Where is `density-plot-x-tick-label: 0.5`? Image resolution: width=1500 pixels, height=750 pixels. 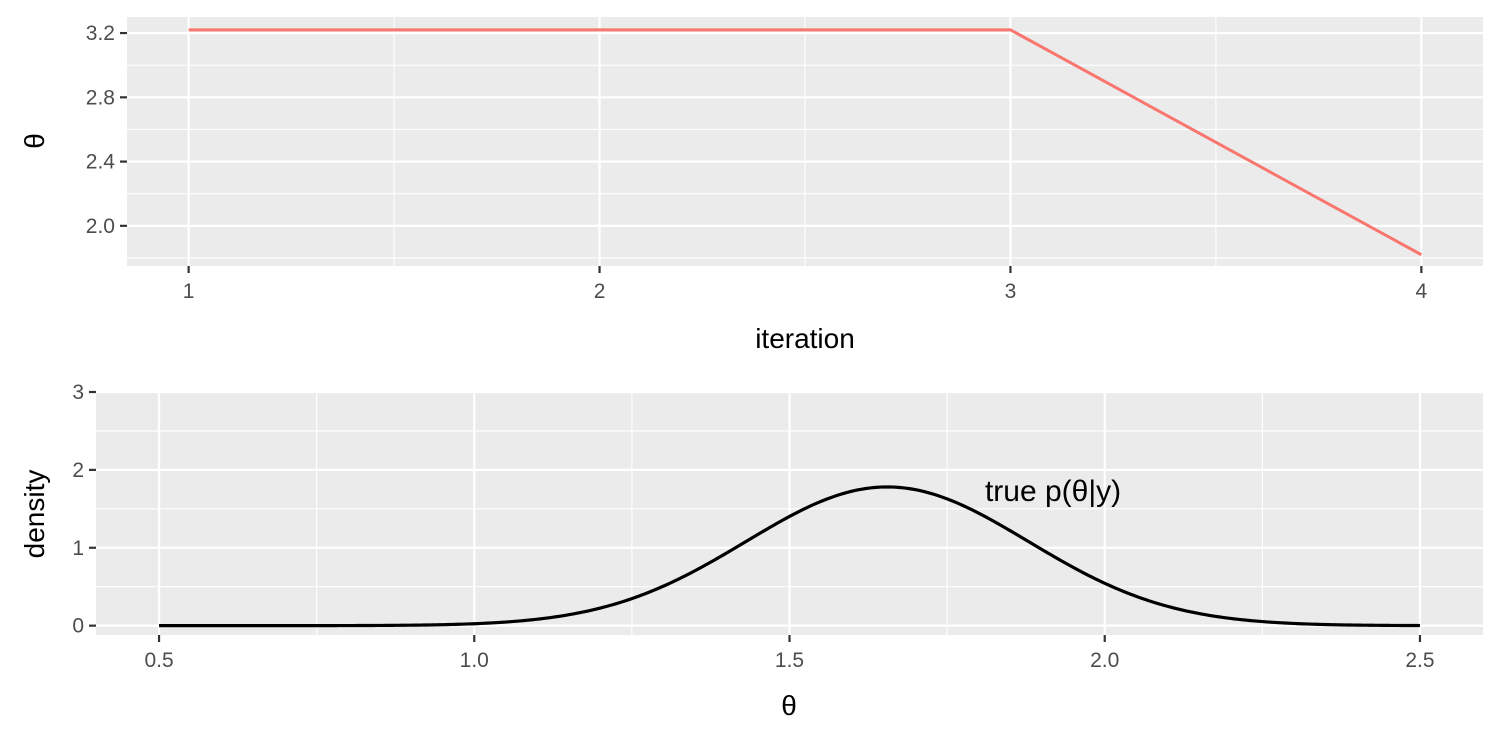 density-plot-x-tick-label: 0.5 is located at coordinates (158, 660).